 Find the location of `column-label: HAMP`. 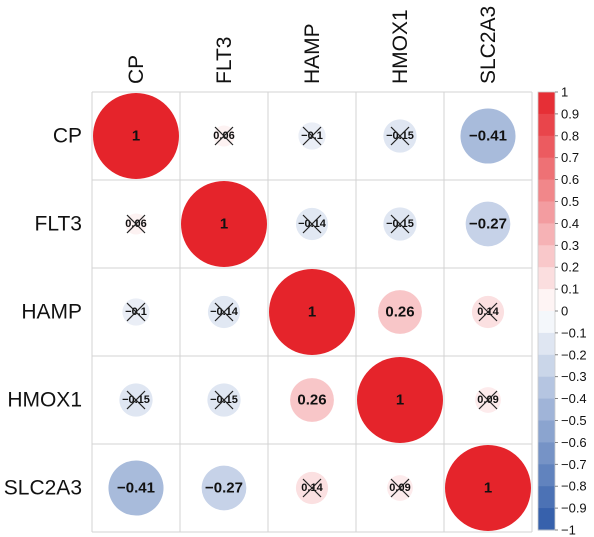

column-label: HAMP is located at coordinates (312, 53).